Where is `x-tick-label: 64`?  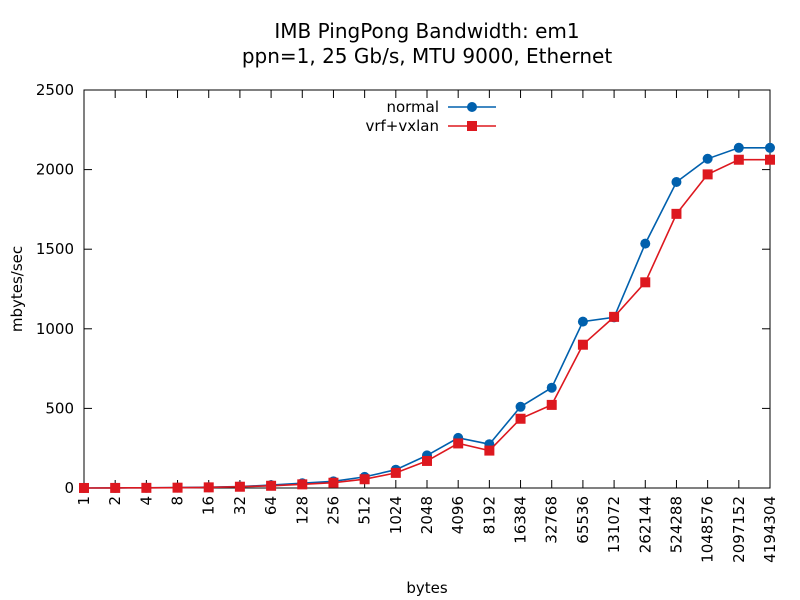 x-tick-label: 64 is located at coordinates (271, 505).